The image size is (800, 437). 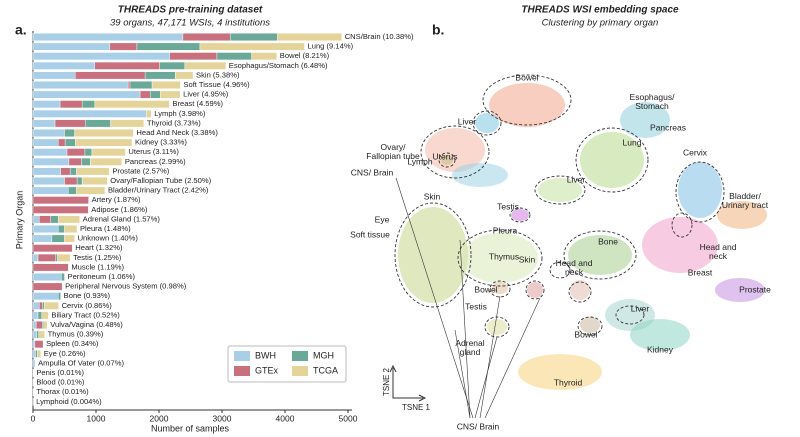 What do you see at coordinates (19, 220) in the screenshot?
I see `y-axis-title: Primary Organ` at bounding box center [19, 220].